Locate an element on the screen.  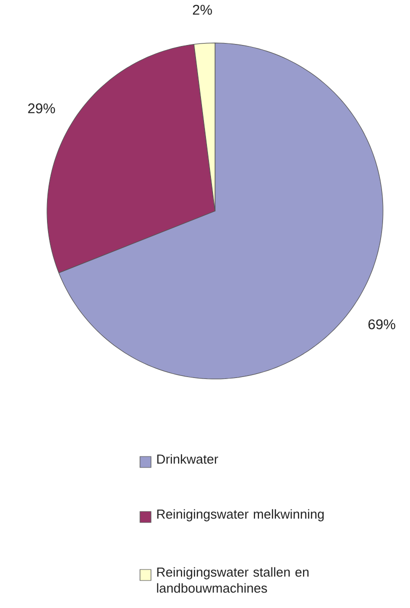
legend-label: Reinigingswater stallen en landbouwmachines is located at coordinates (233, 580).